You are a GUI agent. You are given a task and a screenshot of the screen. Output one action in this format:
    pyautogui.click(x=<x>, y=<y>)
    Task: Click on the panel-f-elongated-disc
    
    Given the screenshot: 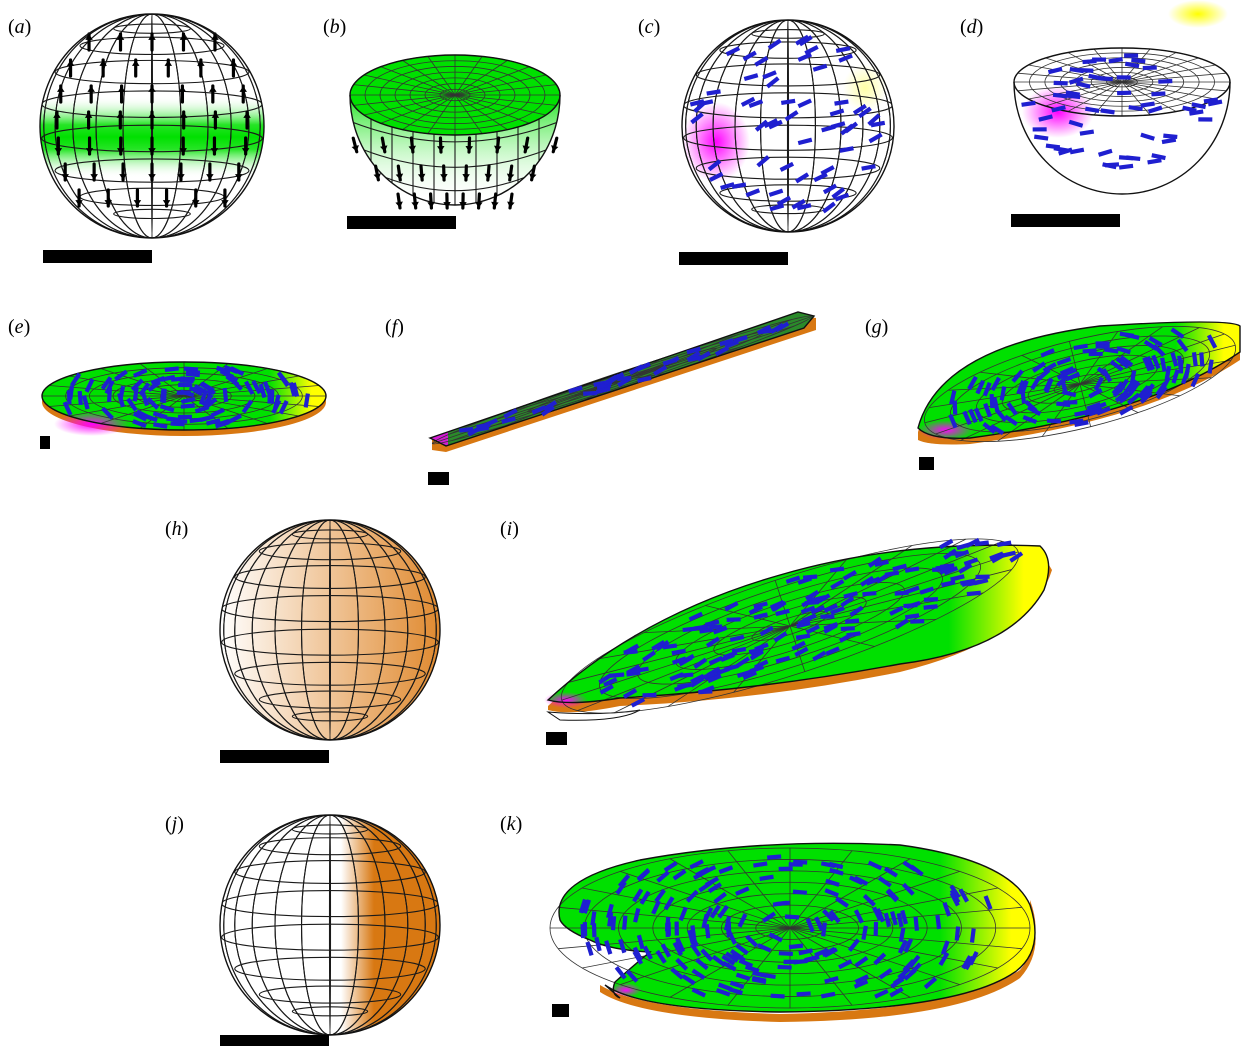 What is the action you would take?
    pyautogui.click(x=622, y=381)
    